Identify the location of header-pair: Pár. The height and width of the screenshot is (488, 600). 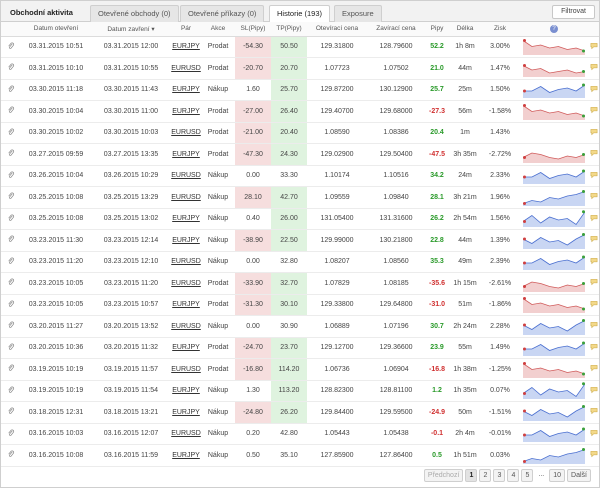
(186, 29).